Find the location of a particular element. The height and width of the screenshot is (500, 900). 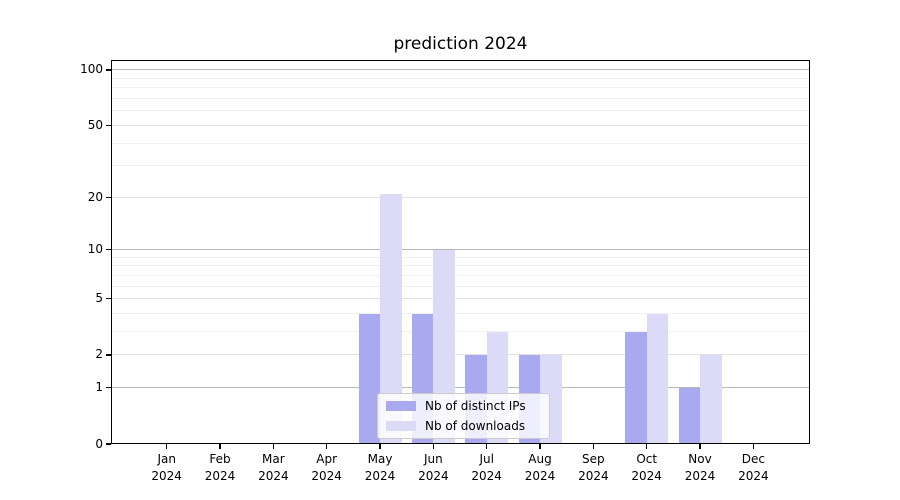

bar-nb-of-distinct-ips-nov is located at coordinates (689, 415).